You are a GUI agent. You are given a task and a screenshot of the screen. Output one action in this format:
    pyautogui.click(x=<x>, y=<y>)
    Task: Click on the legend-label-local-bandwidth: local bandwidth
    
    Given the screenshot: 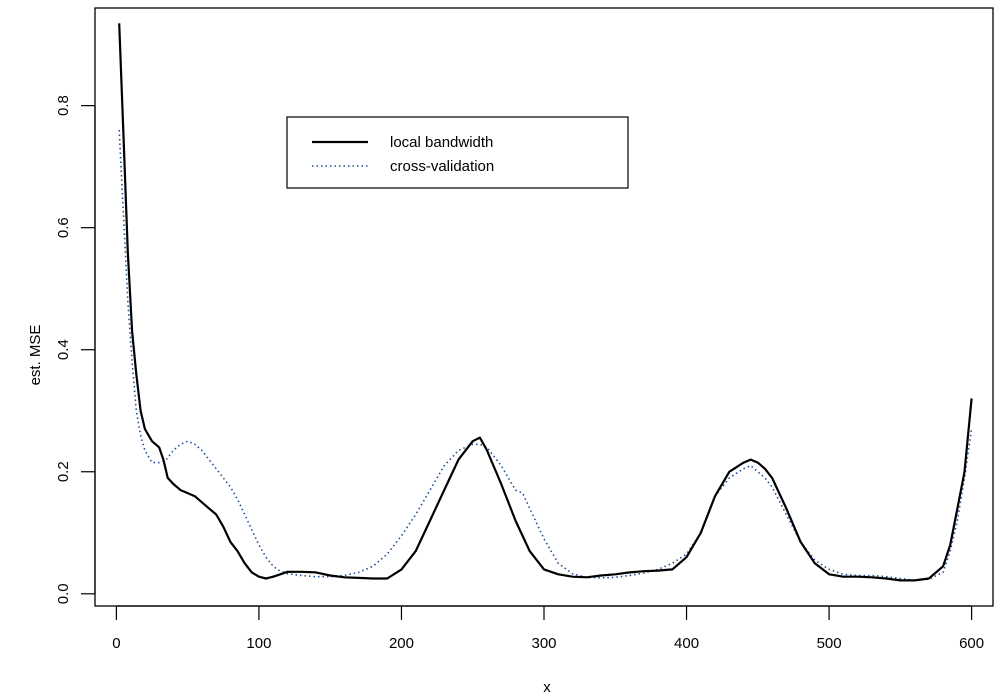 What is the action you would take?
    pyautogui.click(x=441, y=142)
    